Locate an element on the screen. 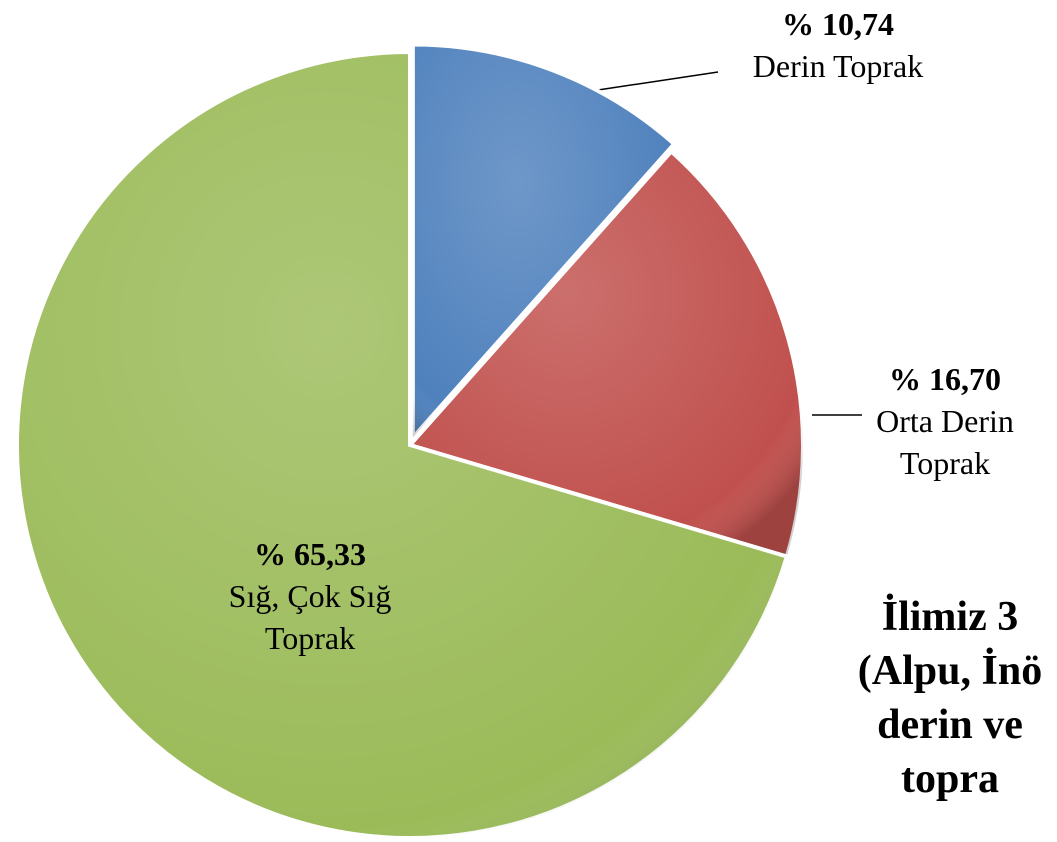 This screenshot has width=1057, height=842. category-label: Sığ, Çok Sığ Toprak is located at coordinates (310, 617).